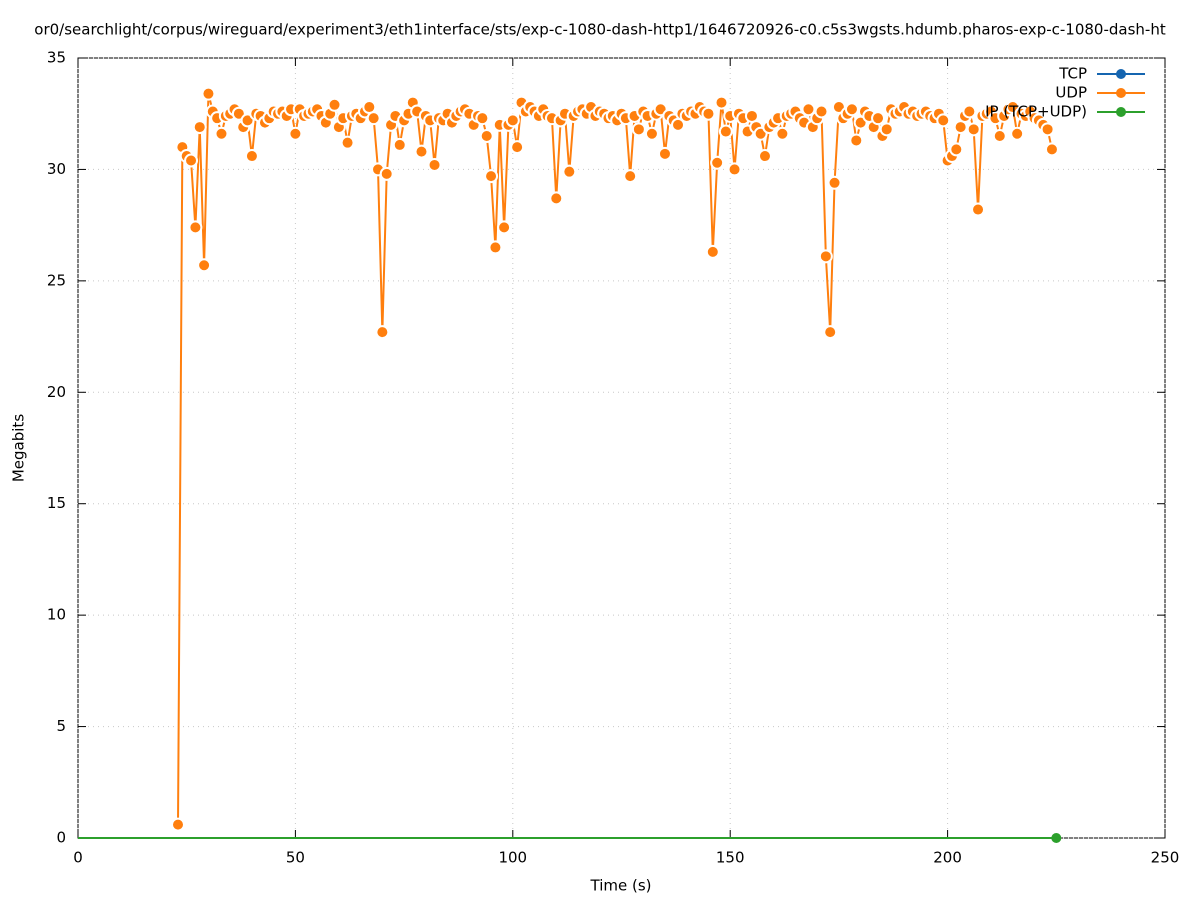 The height and width of the screenshot is (900, 1197). What do you see at coordinates (19, 448) in the screenshot?
I see `y-axis-label: Megabits` at bounding box center [19, 448].